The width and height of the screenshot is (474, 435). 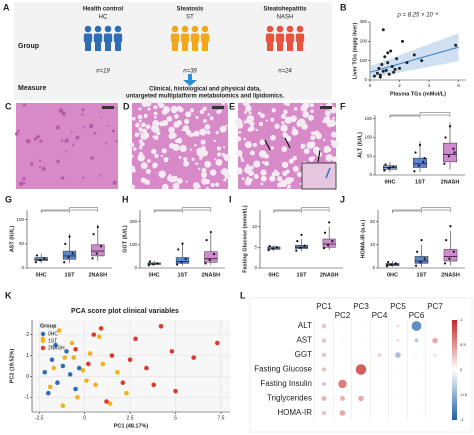 What do you see at coordinates (363, 21) in the screenshot?
I see `y-tick-label: 300` at bounding box center [363, 21].